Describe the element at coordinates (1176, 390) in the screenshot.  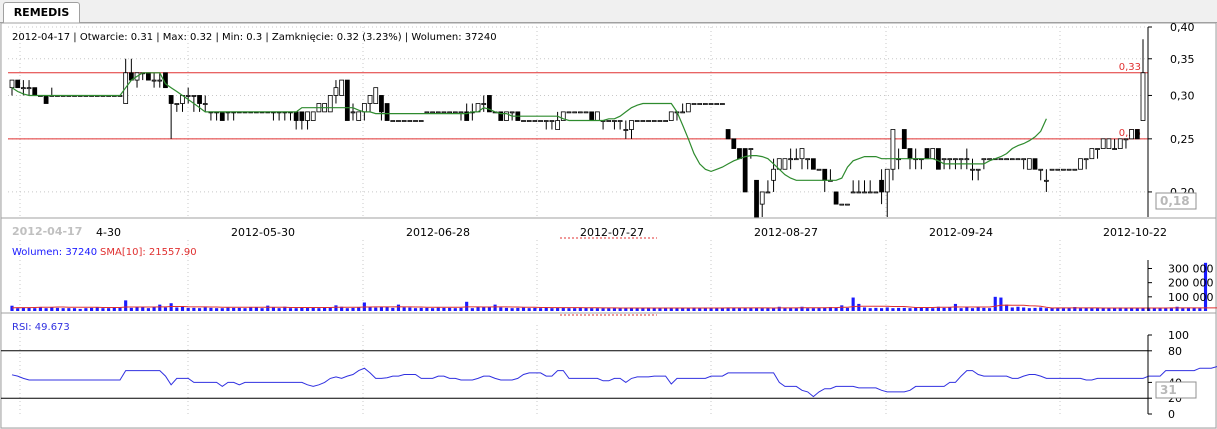
I see `rsi-badge-box` at that location.